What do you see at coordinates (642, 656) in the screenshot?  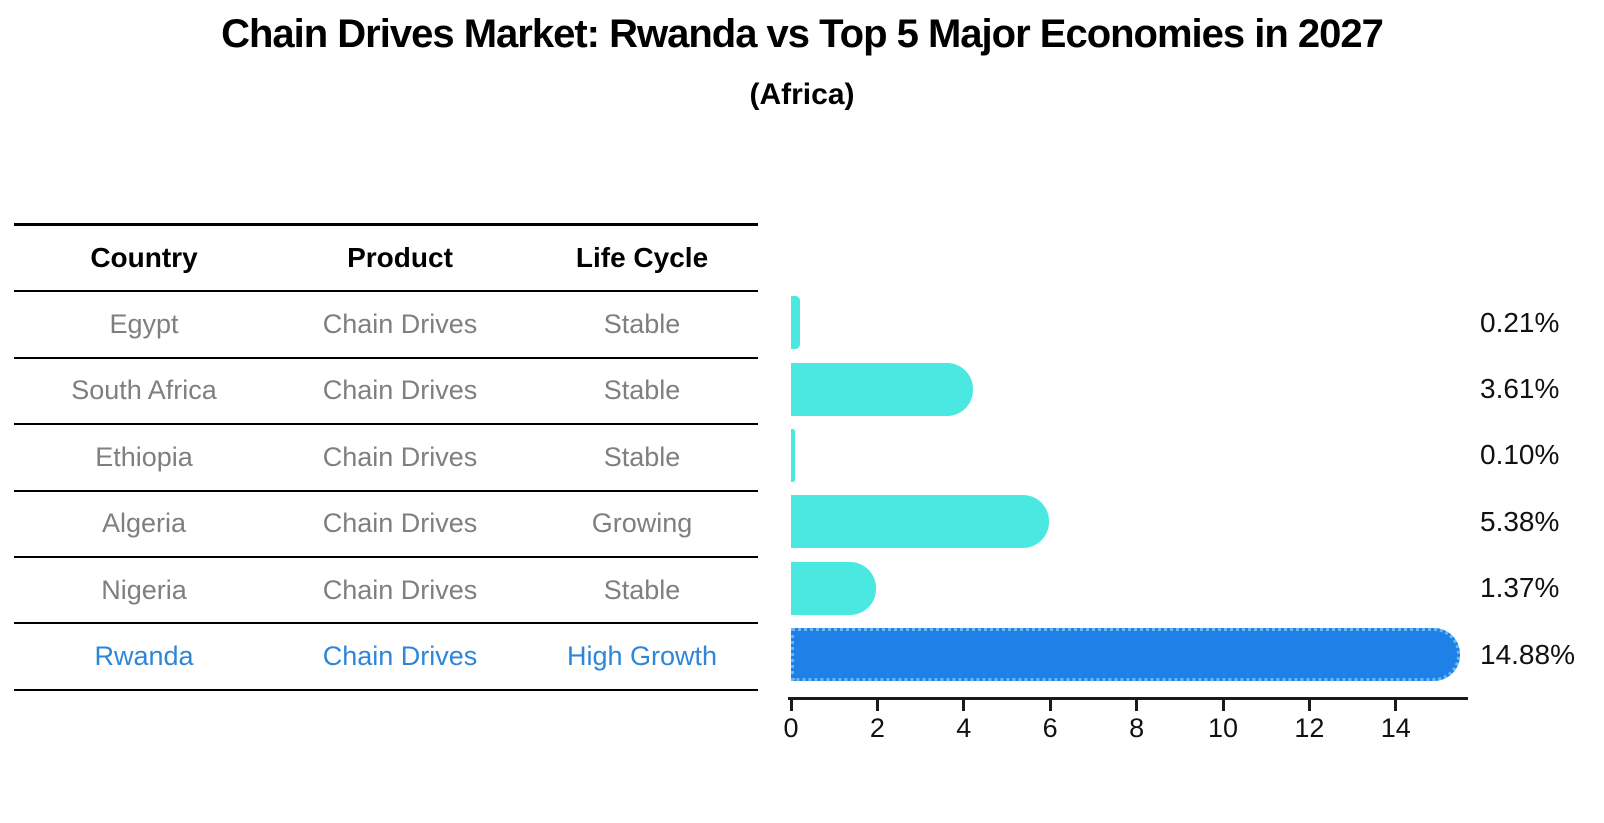 I see `cell-lifecycle: High Growth` at bounding box center [642, 656].